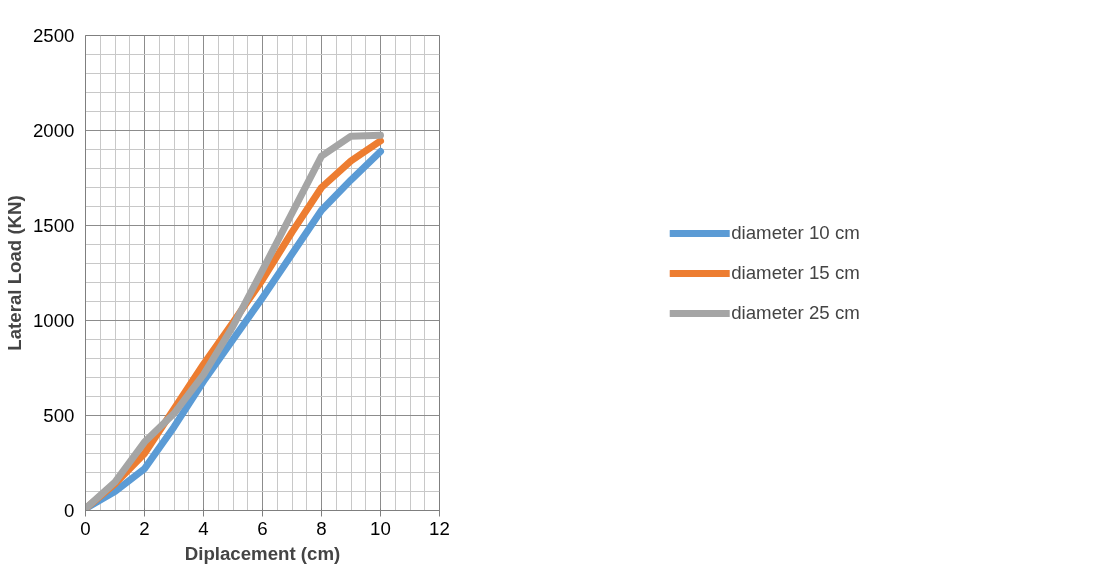  What do you see at coordinates (69, 510) in the screenshot?
I see `y-tick-label: 0` at bounding box center [69, 510].